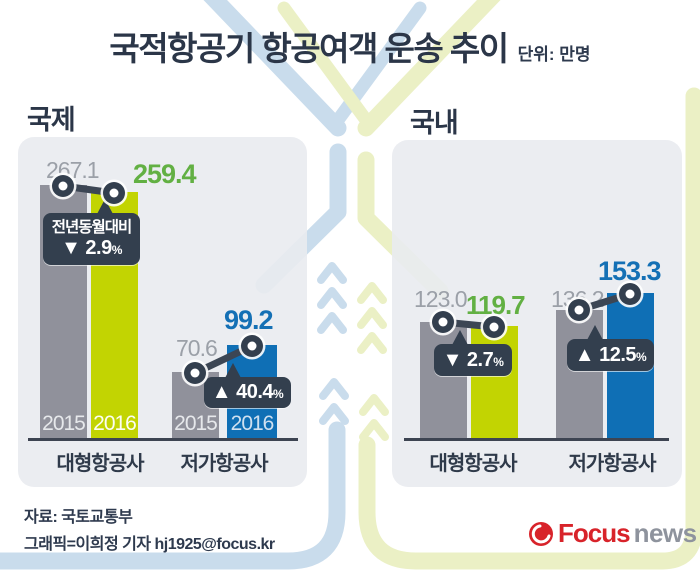 This screenshot has height=587, width=700. What do you see at coordinates (51, 120) in the screenshot?
I see `section-label-international: 국제` at bounding box center [51, 120].